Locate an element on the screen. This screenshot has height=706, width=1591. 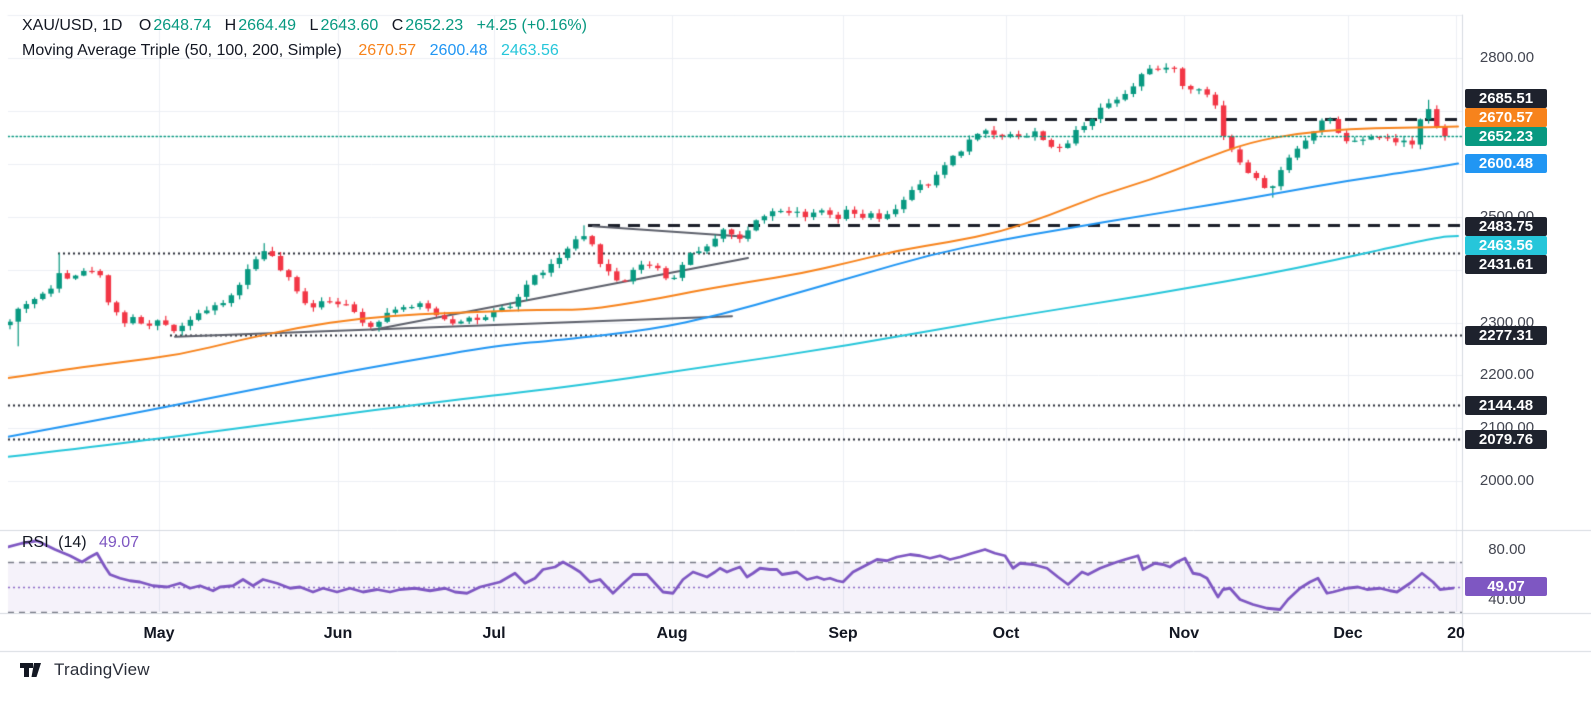
price-badge: 2685.51 is located at coordinates (1506, 98).